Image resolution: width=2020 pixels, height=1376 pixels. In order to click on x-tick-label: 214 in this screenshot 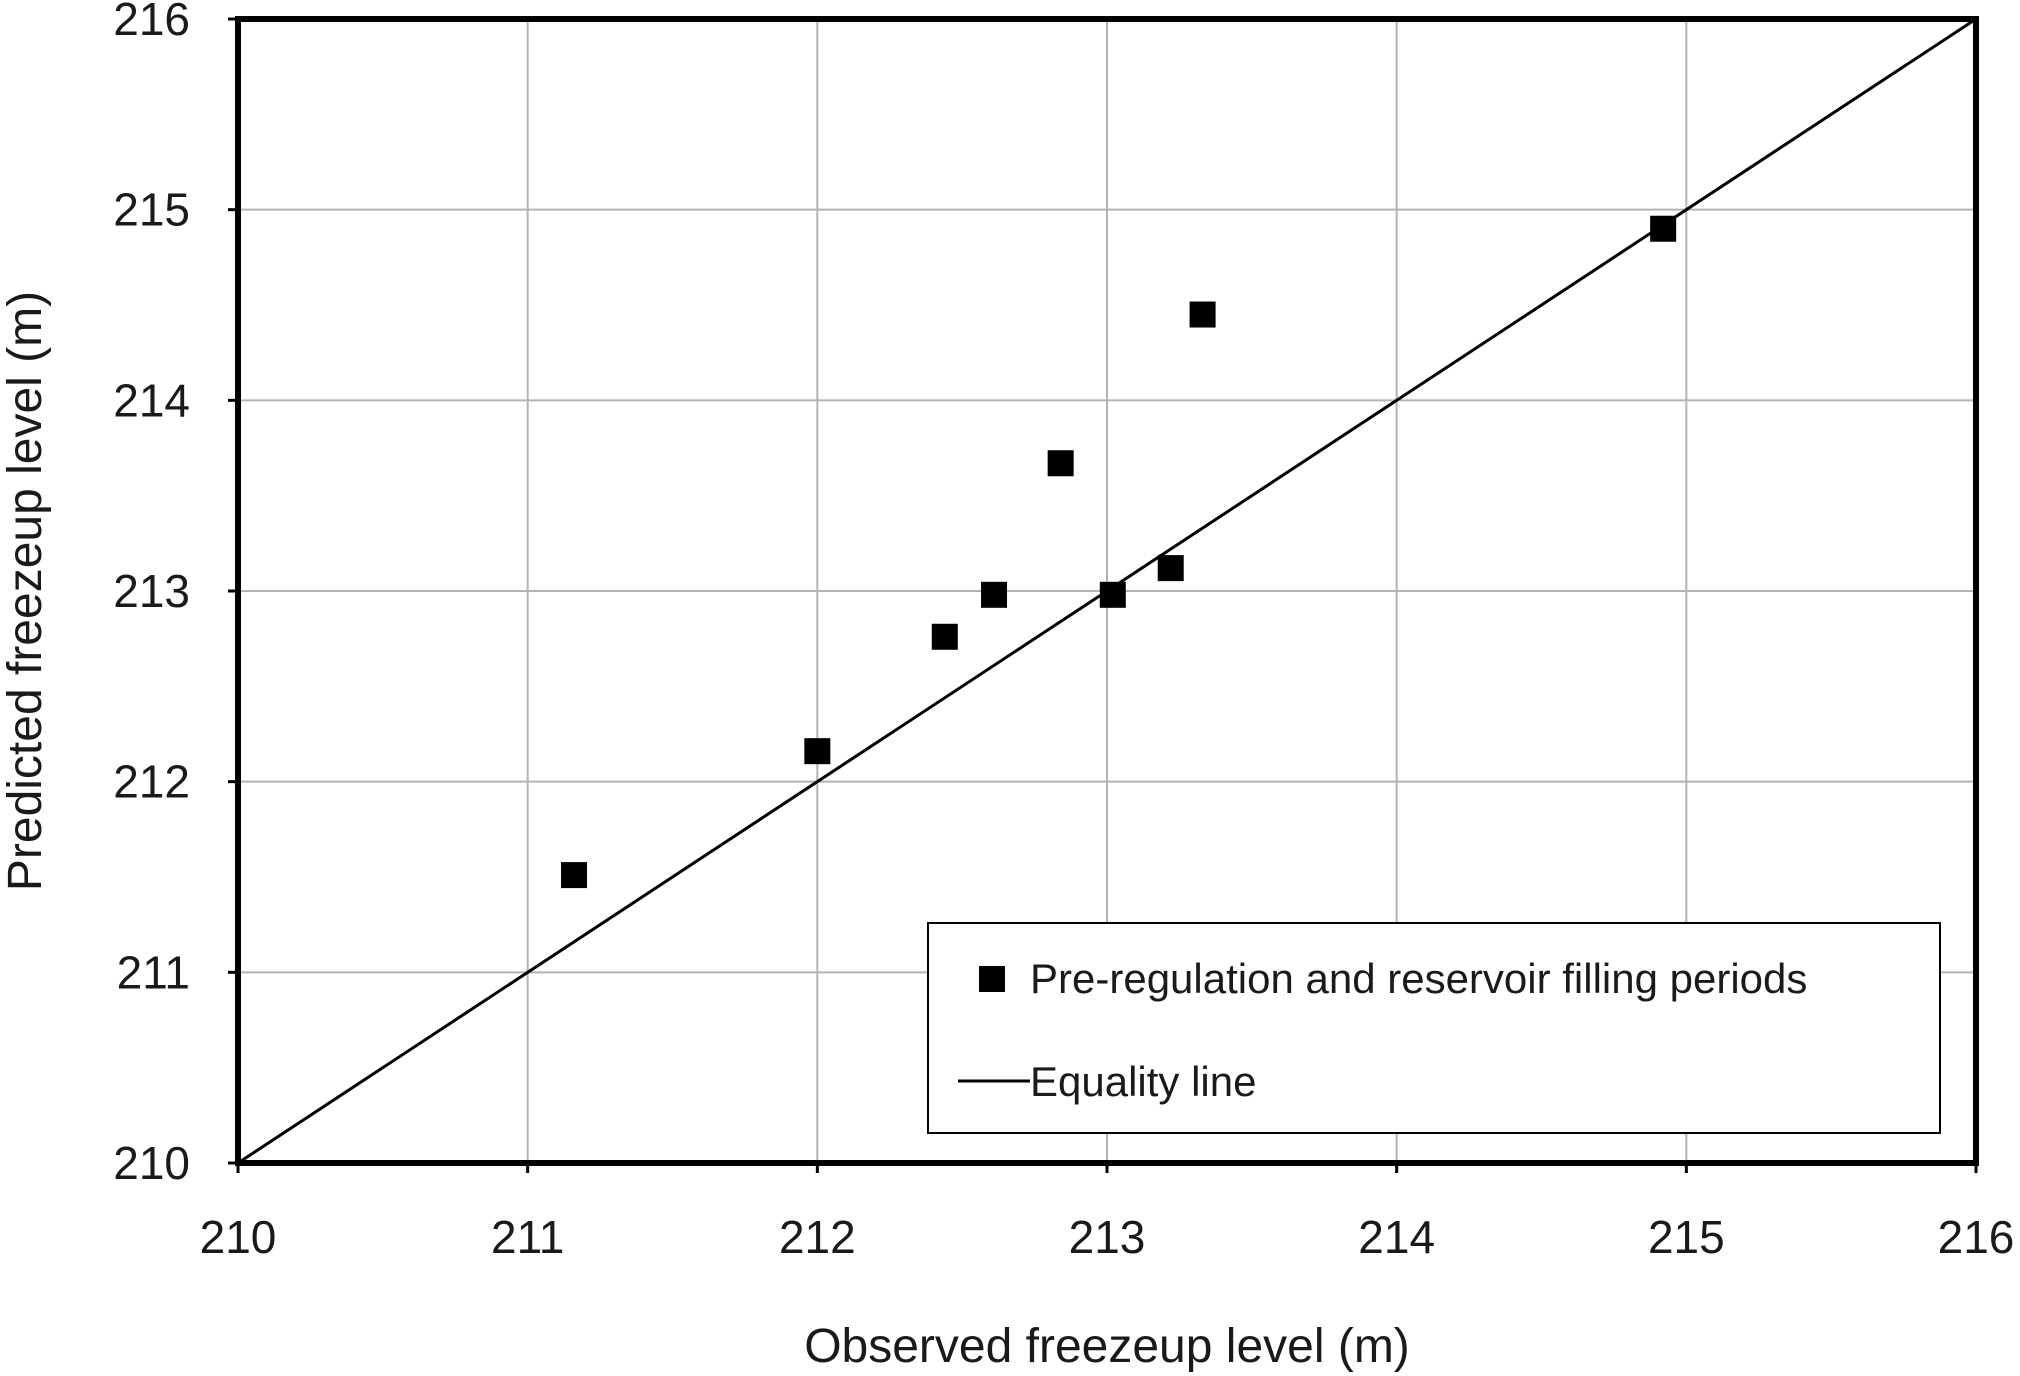, I will do `click(1396, 1237)`.